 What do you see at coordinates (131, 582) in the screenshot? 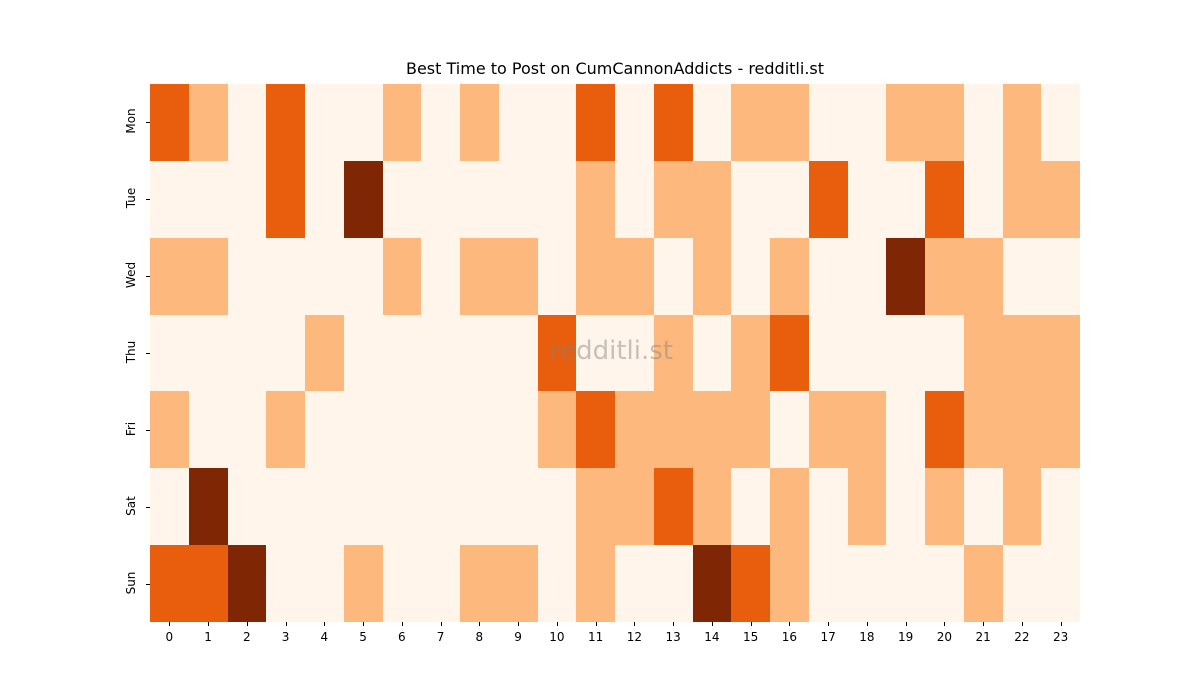
I see `y-tick-label: Sun` at bounding box center [131, 582].